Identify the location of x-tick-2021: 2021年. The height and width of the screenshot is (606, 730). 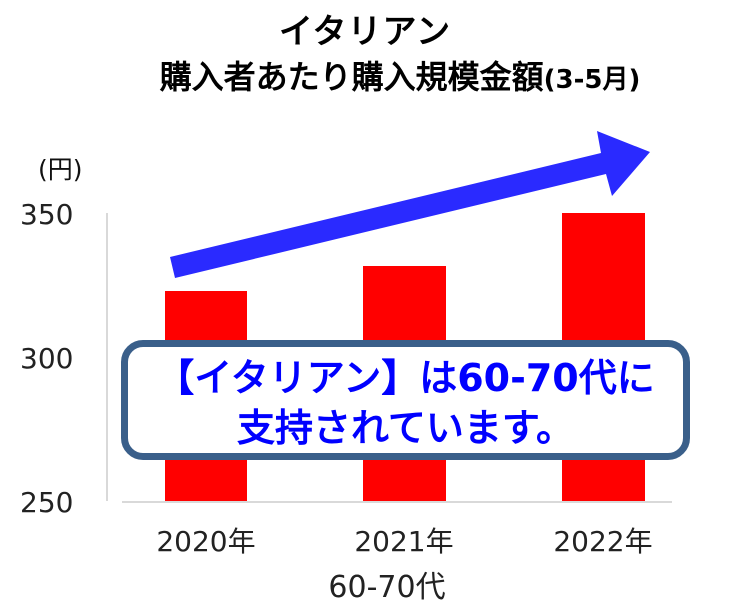
(404, 541).